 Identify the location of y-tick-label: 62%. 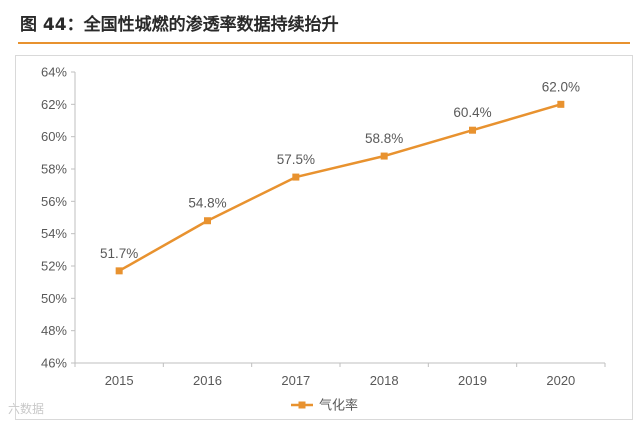
(54, 104).